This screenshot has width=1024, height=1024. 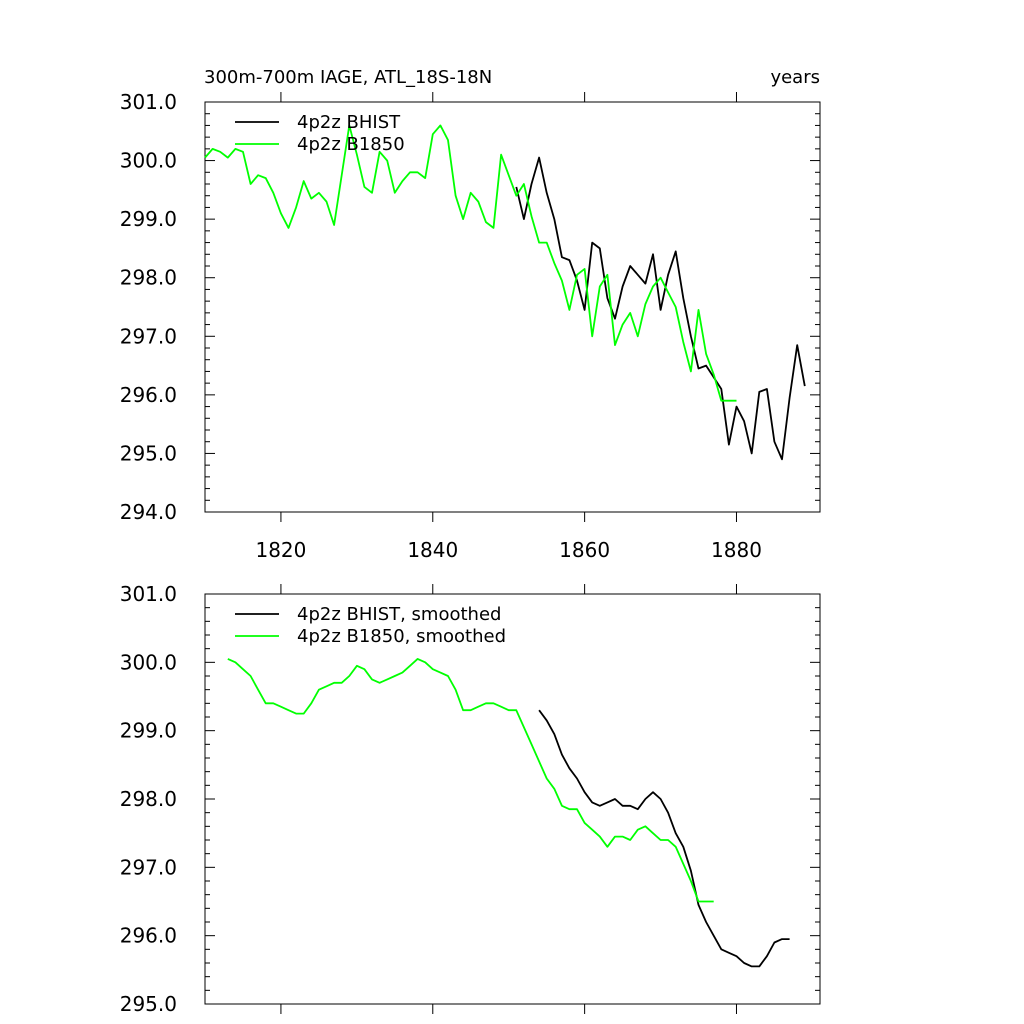 I want to click on x-tick-label: 1840, so click(x=432, y=550).